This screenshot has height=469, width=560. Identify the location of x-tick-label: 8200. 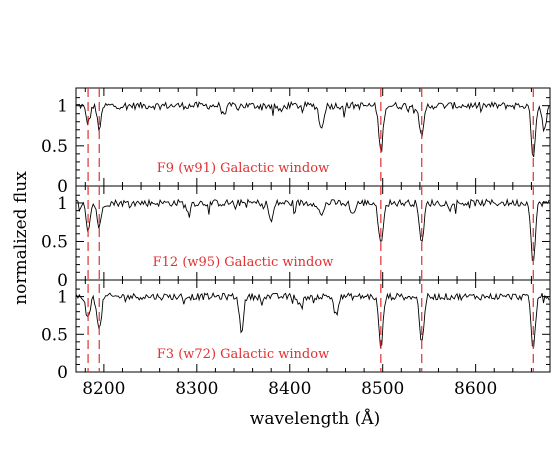
(103, 389).